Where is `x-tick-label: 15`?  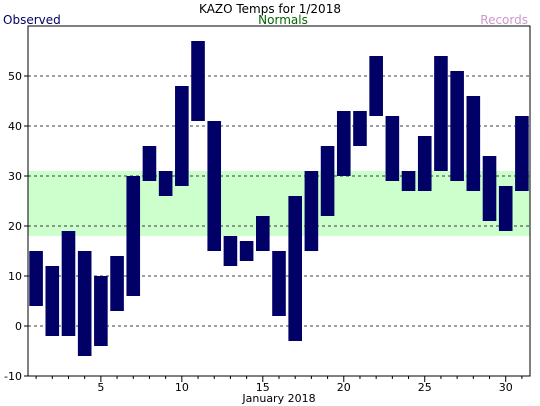 x-tick-label: 15 is located at coordinates (263, 387).